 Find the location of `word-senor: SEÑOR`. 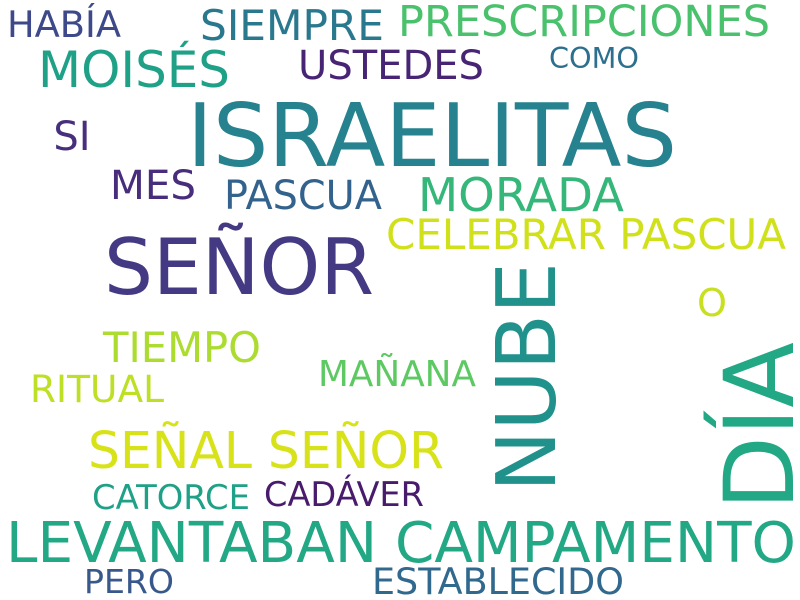

word-senor: SEÑOR is located at coordinates (239, 268).